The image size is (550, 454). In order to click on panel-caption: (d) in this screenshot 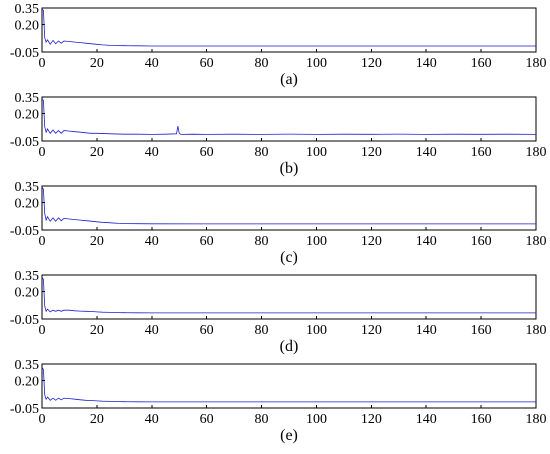, I will do `click(289, 346)`.